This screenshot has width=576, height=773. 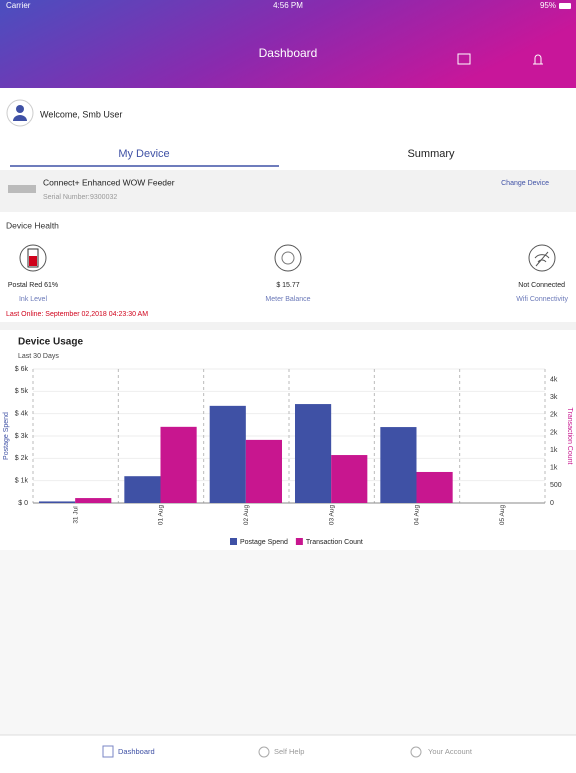 I want to click on separator, so click(x=288, y=326).